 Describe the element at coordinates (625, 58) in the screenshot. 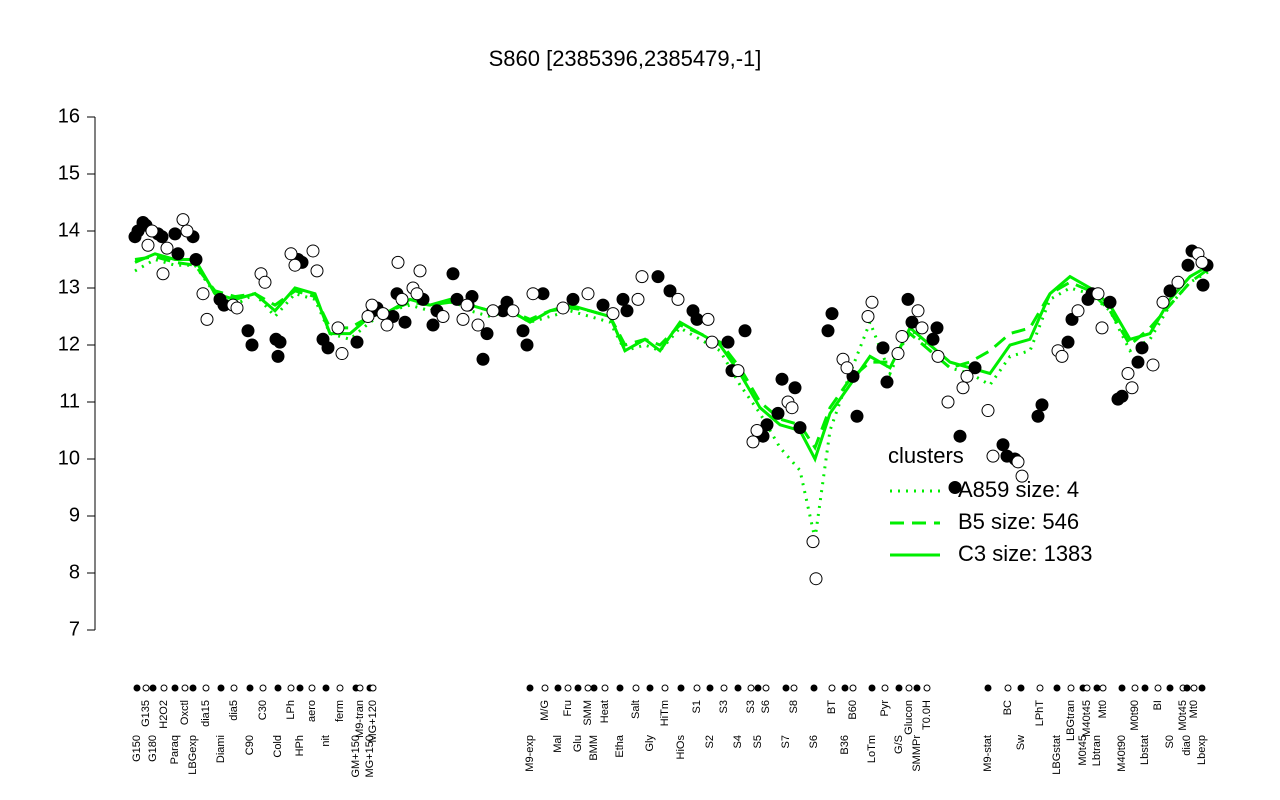

I see `chart-title: S860 [2385396,2385479,-1]` at that location.